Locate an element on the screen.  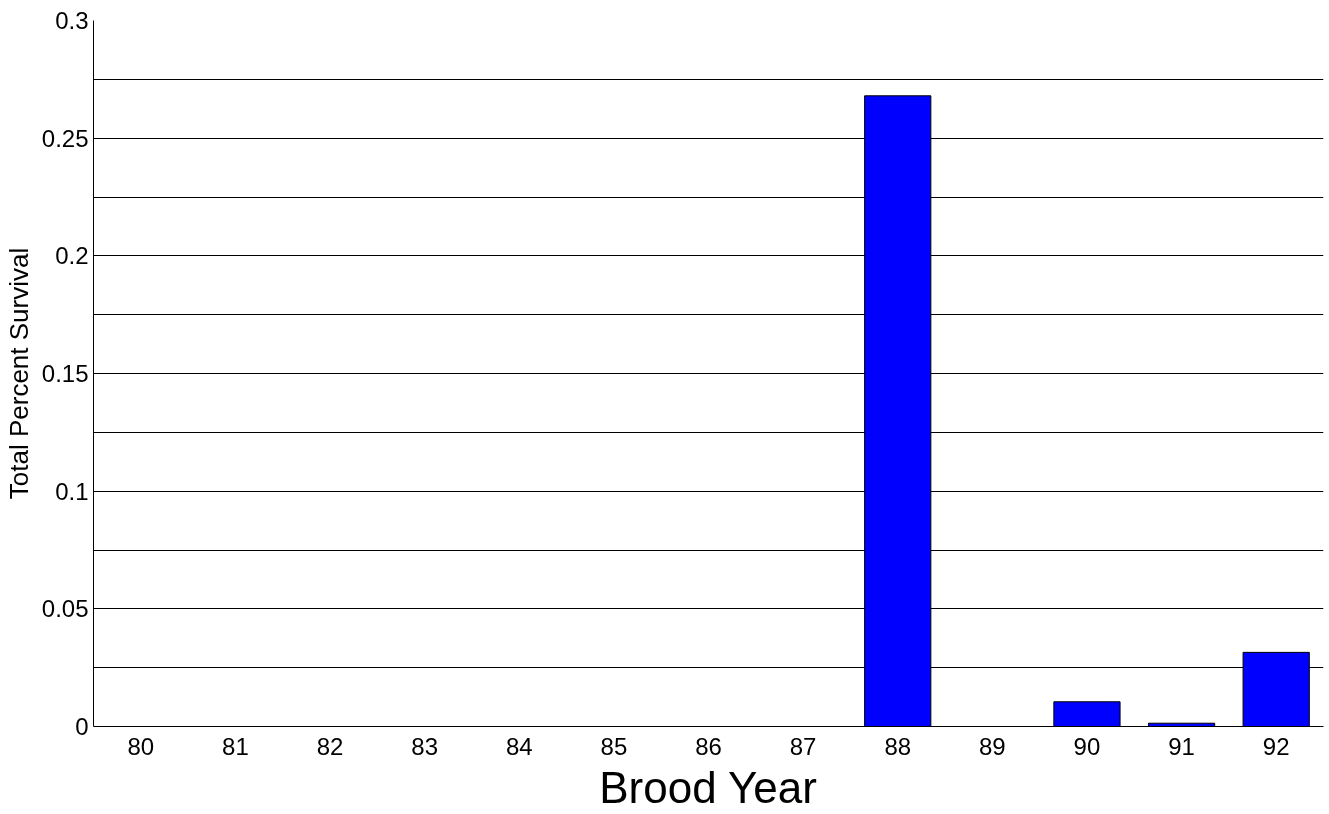
x-tick-label: 90 is located at coordinates (1087, 746).